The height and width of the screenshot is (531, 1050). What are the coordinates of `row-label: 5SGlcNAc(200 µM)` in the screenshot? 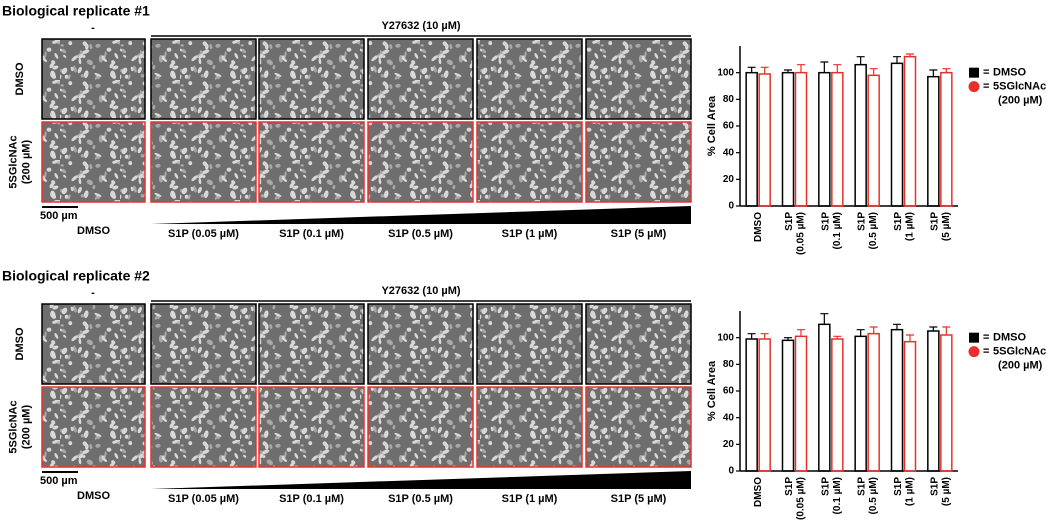 It's located at (19, 161).